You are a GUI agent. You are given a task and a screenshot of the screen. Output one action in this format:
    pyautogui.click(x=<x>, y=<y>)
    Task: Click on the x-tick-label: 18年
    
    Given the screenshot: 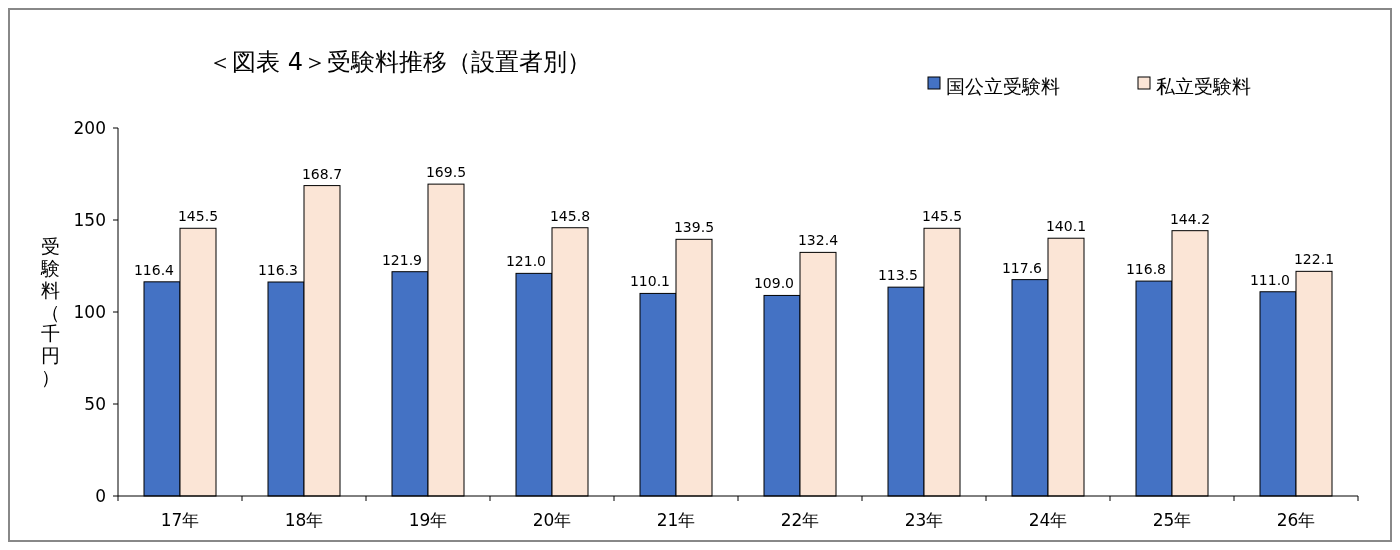 What is the action you would take?
    pyautogui.click(x=304, y=520)
    